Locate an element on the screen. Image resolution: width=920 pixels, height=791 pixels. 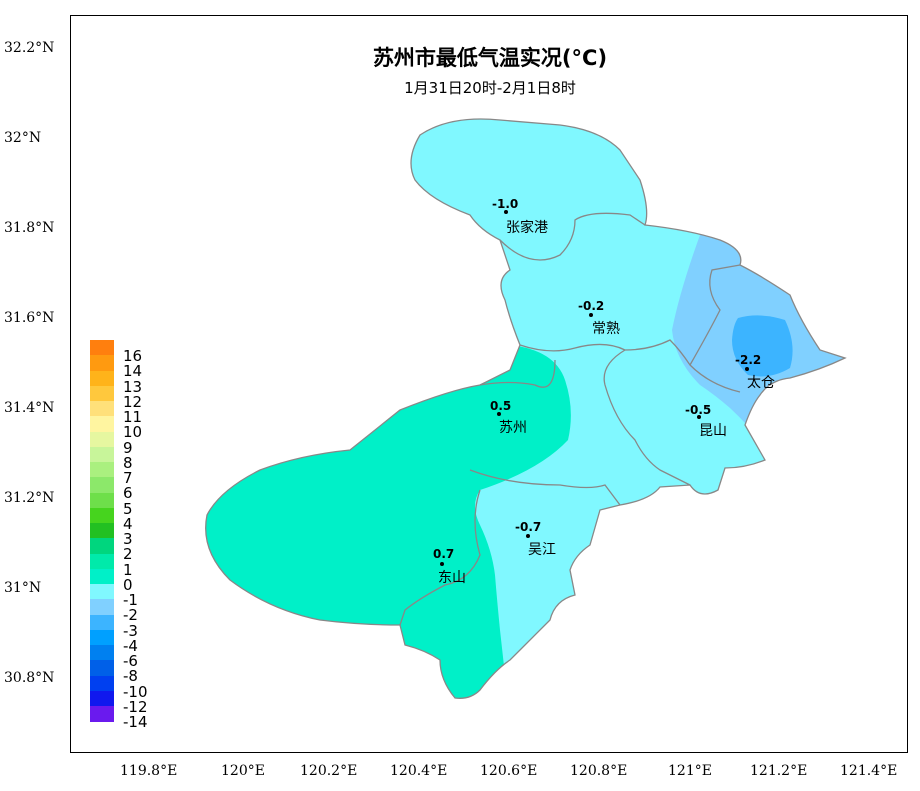
station-name: 苏州 is located at coordinates (513, 428).